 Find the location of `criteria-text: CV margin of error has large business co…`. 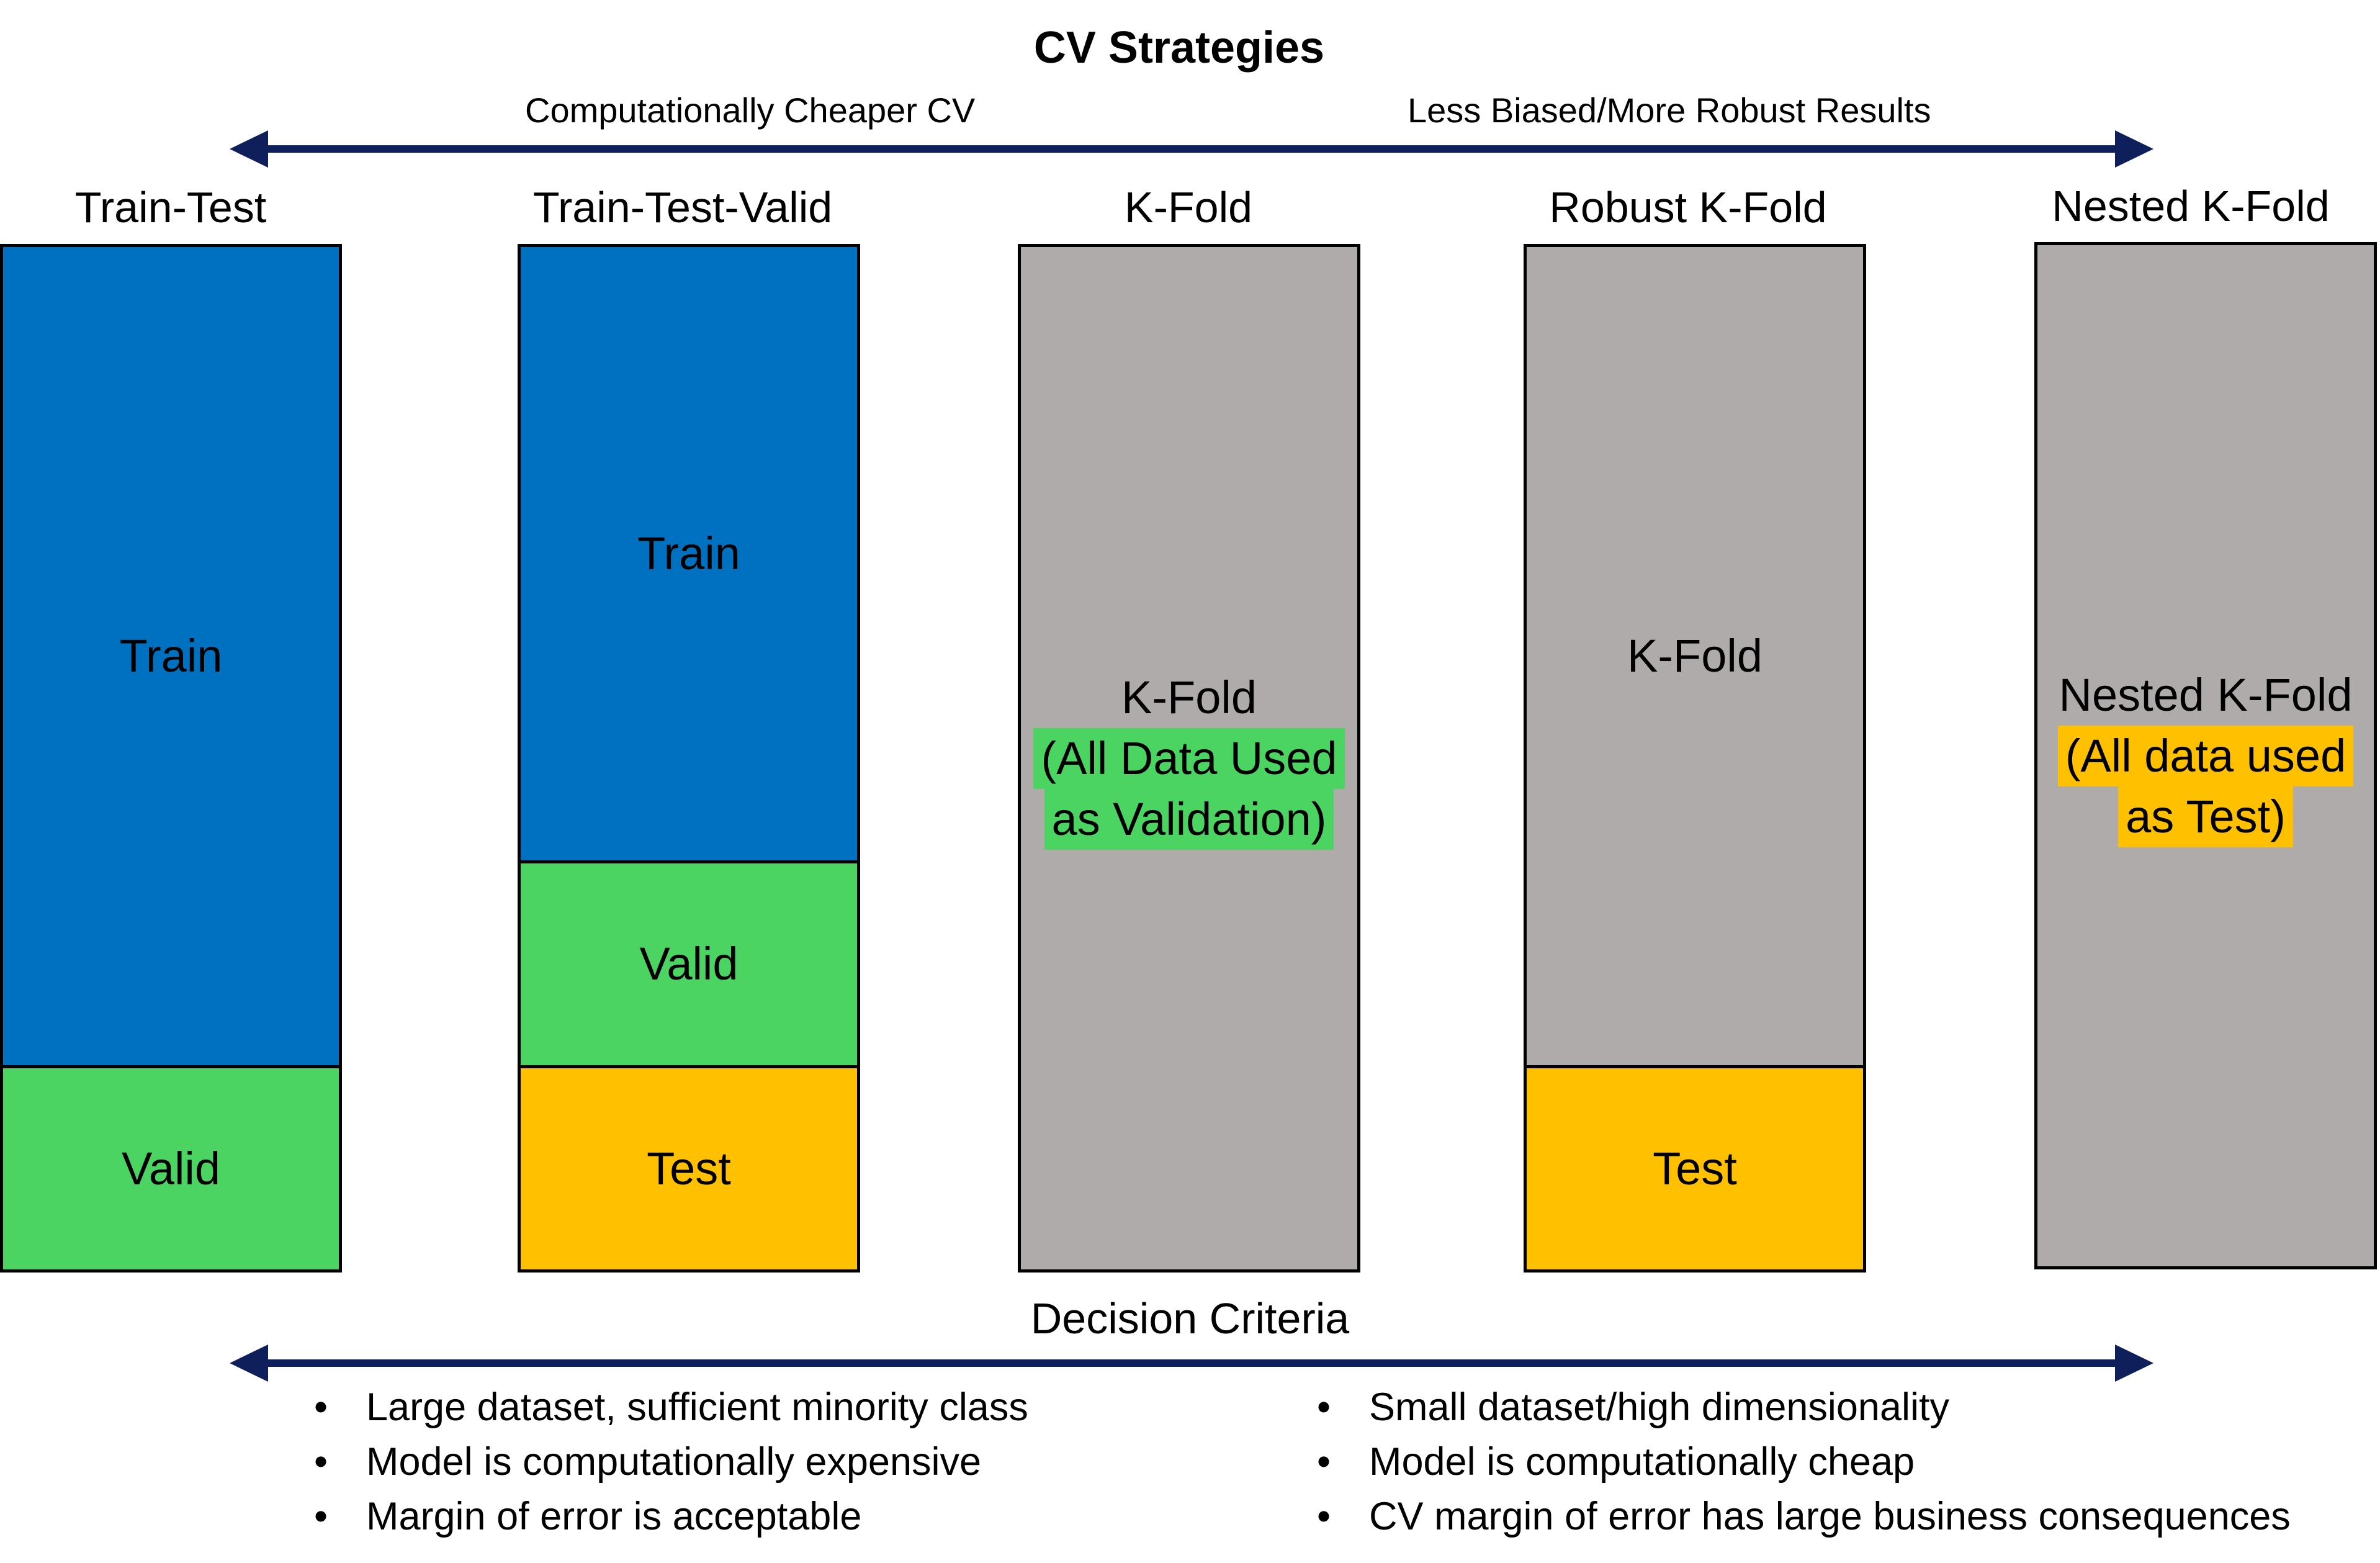

criteria-text: CV margin of error has large business co… is located at coordinates (1830, 1516).